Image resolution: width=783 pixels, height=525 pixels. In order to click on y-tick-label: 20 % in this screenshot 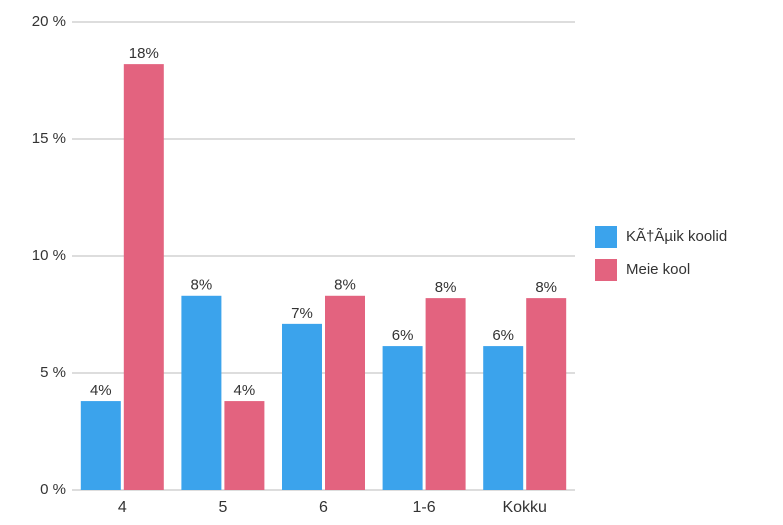, I will do `click(49, 21)`.